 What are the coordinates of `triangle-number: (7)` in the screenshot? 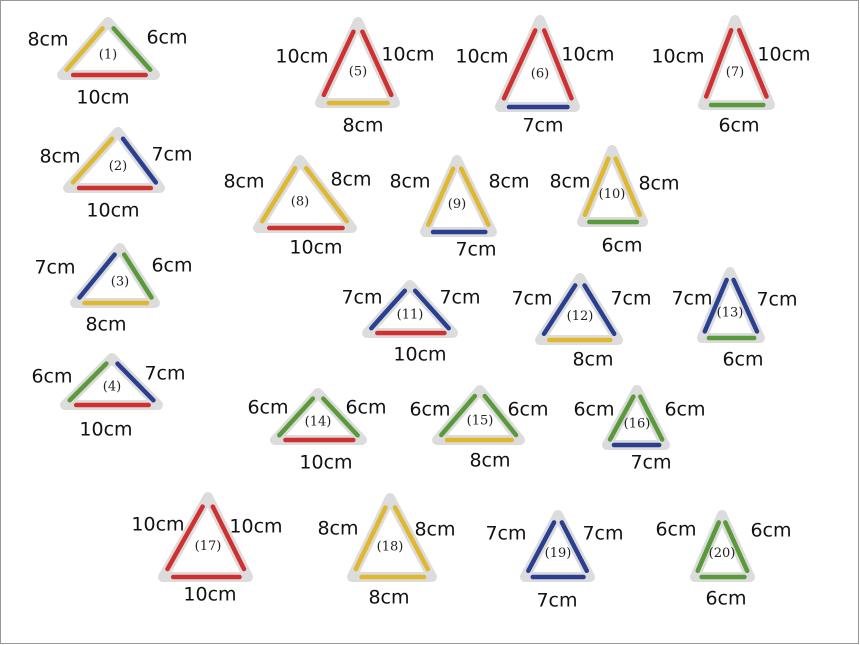 It's located at (735, 72).